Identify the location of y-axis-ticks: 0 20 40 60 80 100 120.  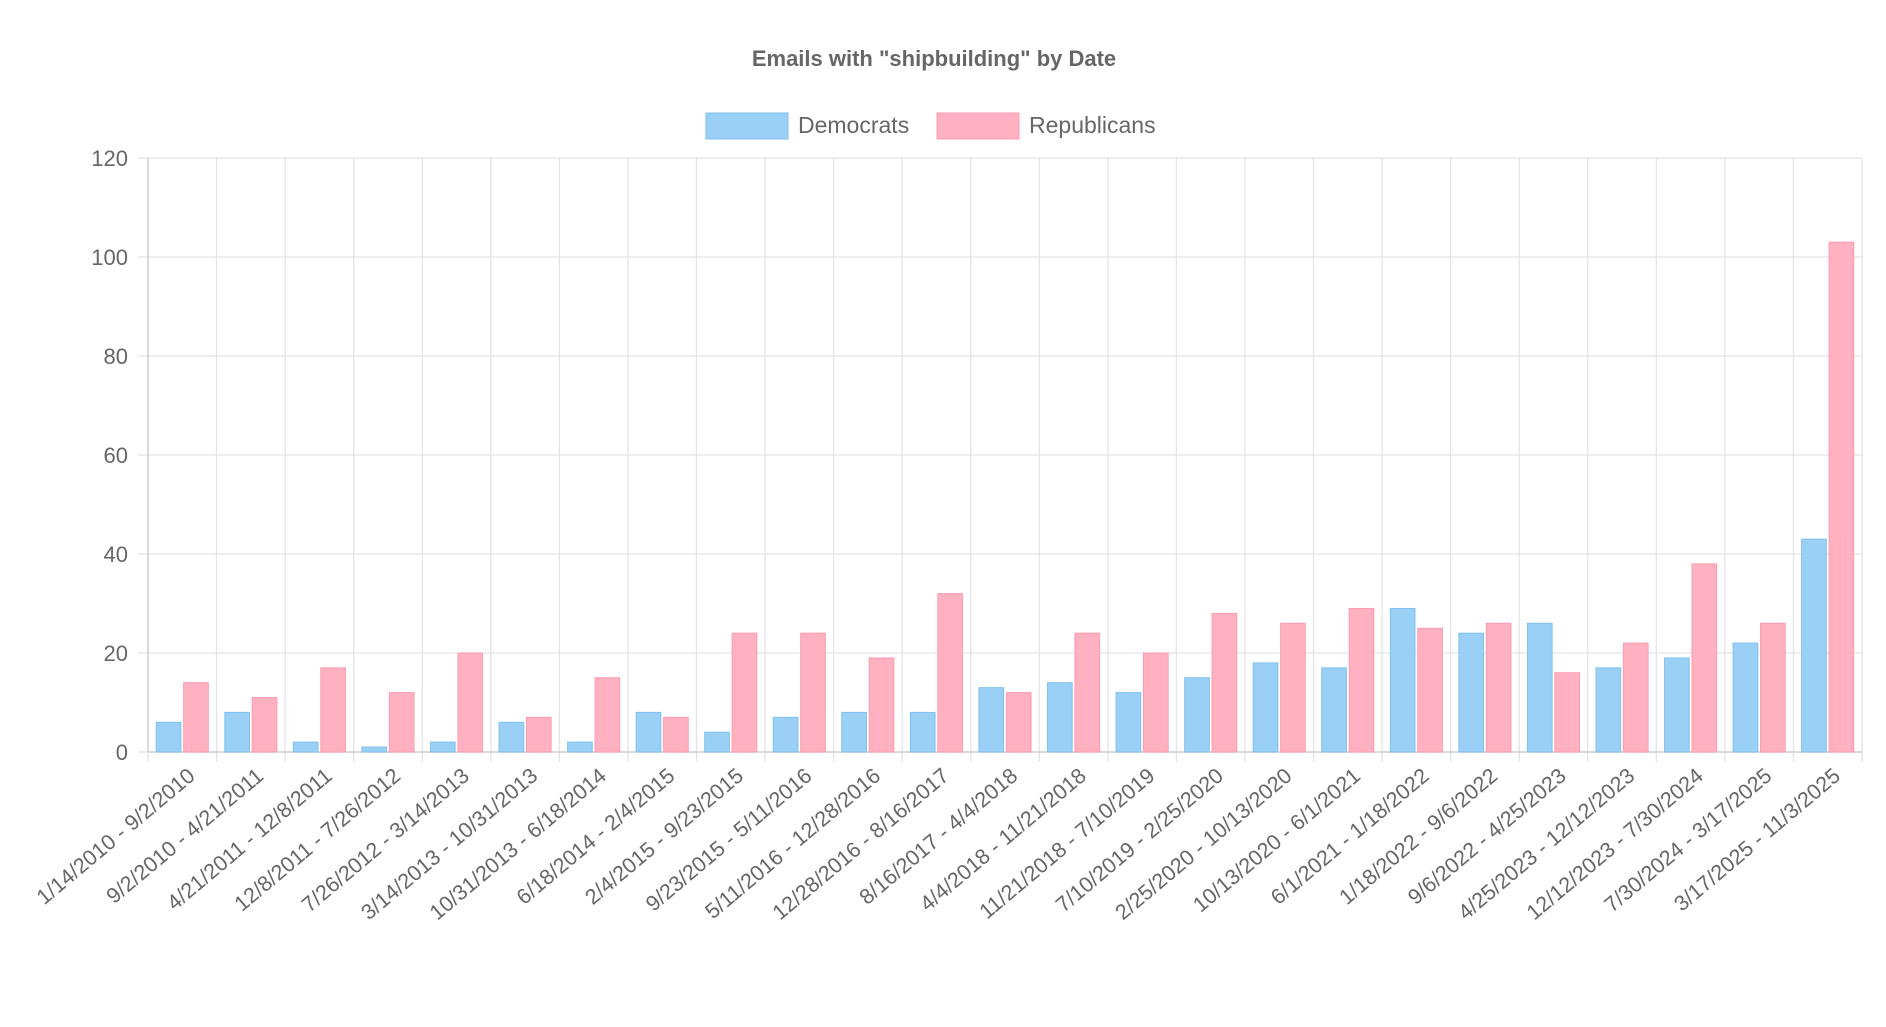
(109, 455).